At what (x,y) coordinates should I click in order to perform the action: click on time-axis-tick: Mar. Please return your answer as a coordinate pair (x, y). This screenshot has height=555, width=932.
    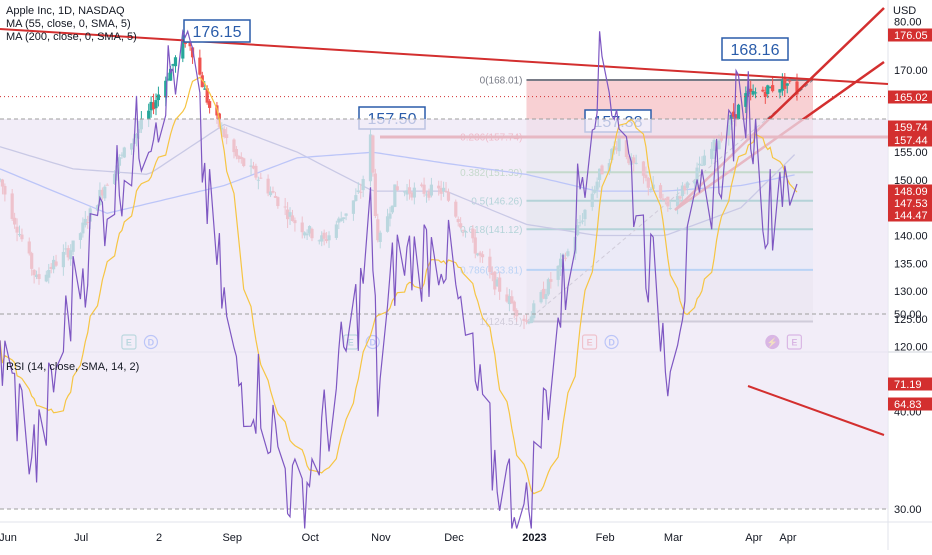
    Looking at the image, I should click on (673, 538).